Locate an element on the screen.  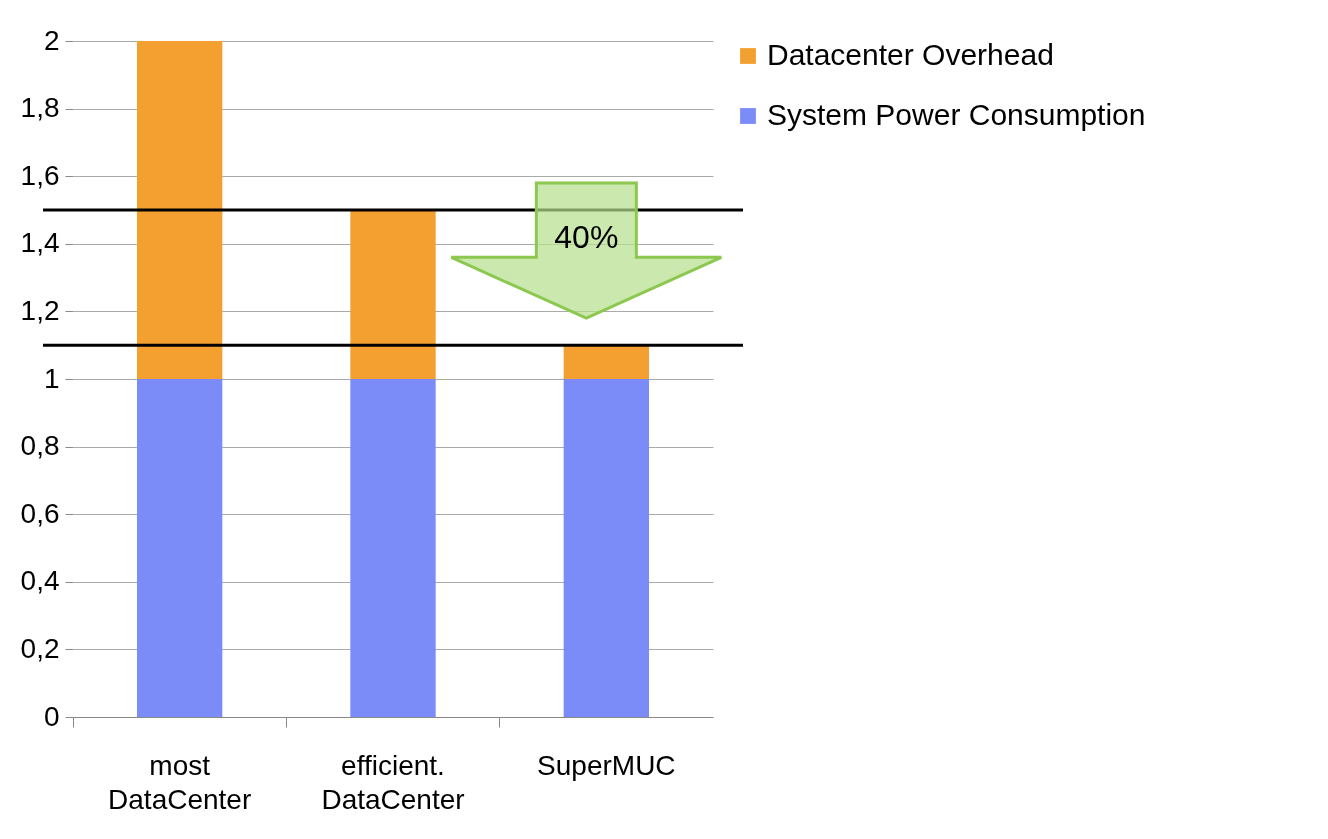
legend-label: Datacenter Overhead is located at coordinates (910, 54).